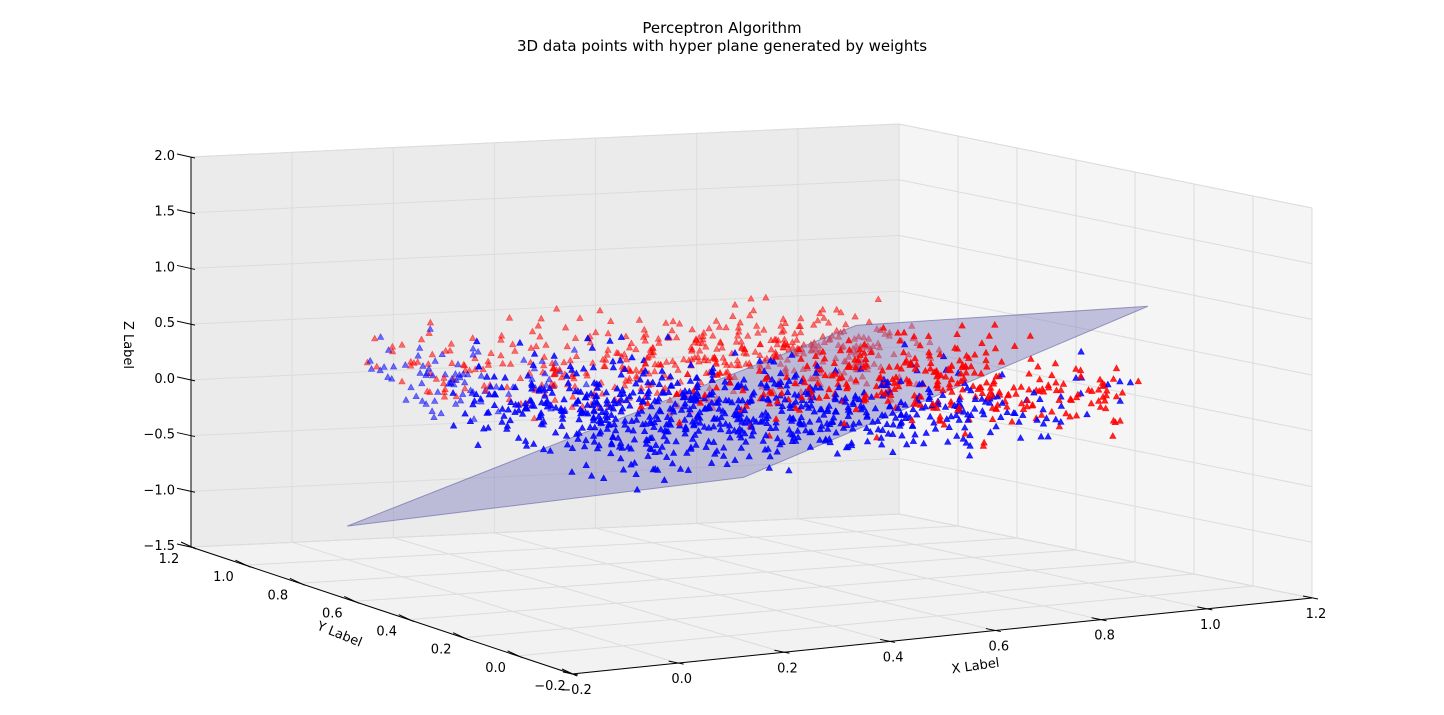 The width and height of the screenshot is (1444, 715). What do you see at coordinates (381, 610) in the screenshot?
I see `y-axis-line` at bounding box center [381, 610].